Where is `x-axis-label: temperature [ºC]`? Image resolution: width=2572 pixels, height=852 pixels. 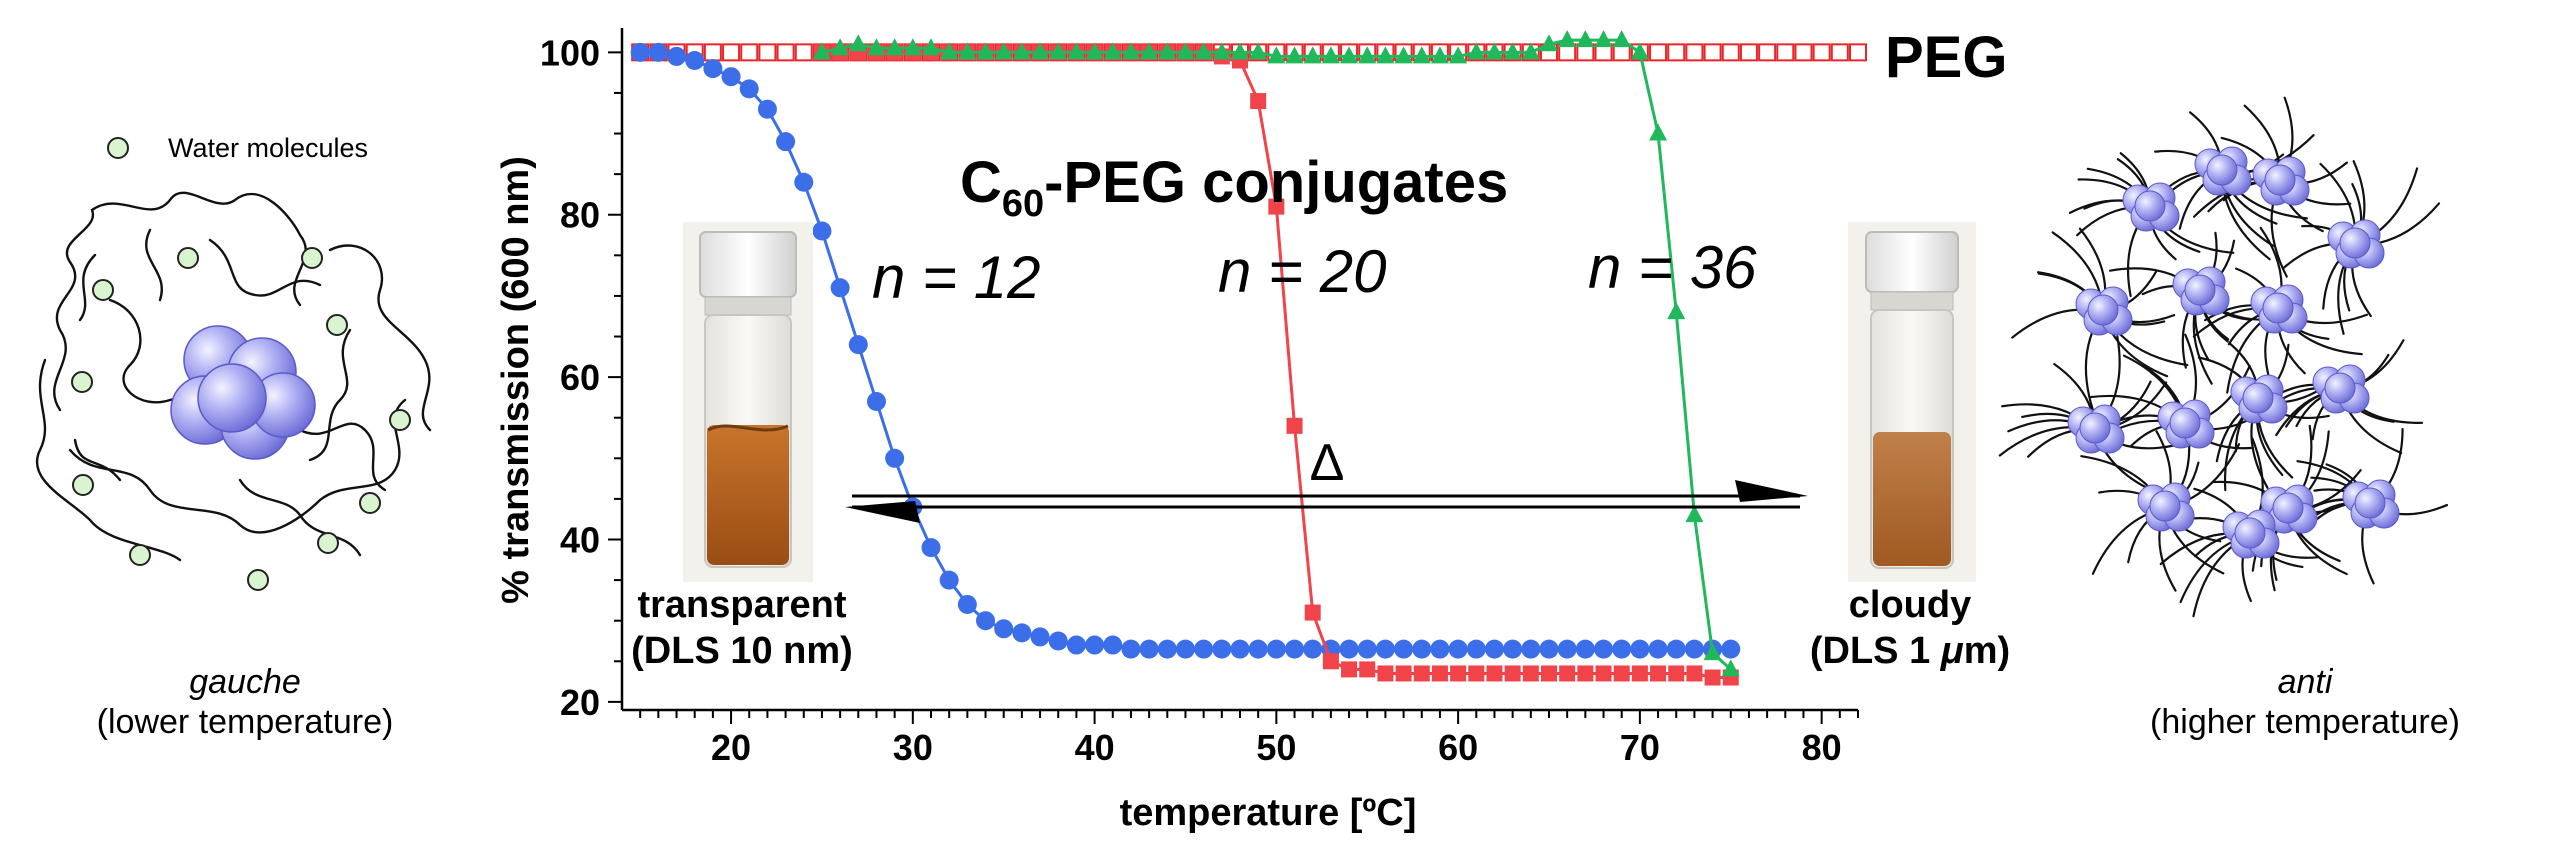
x-axis-label: temperature [ºC] is located at coordinates (1268, 813).